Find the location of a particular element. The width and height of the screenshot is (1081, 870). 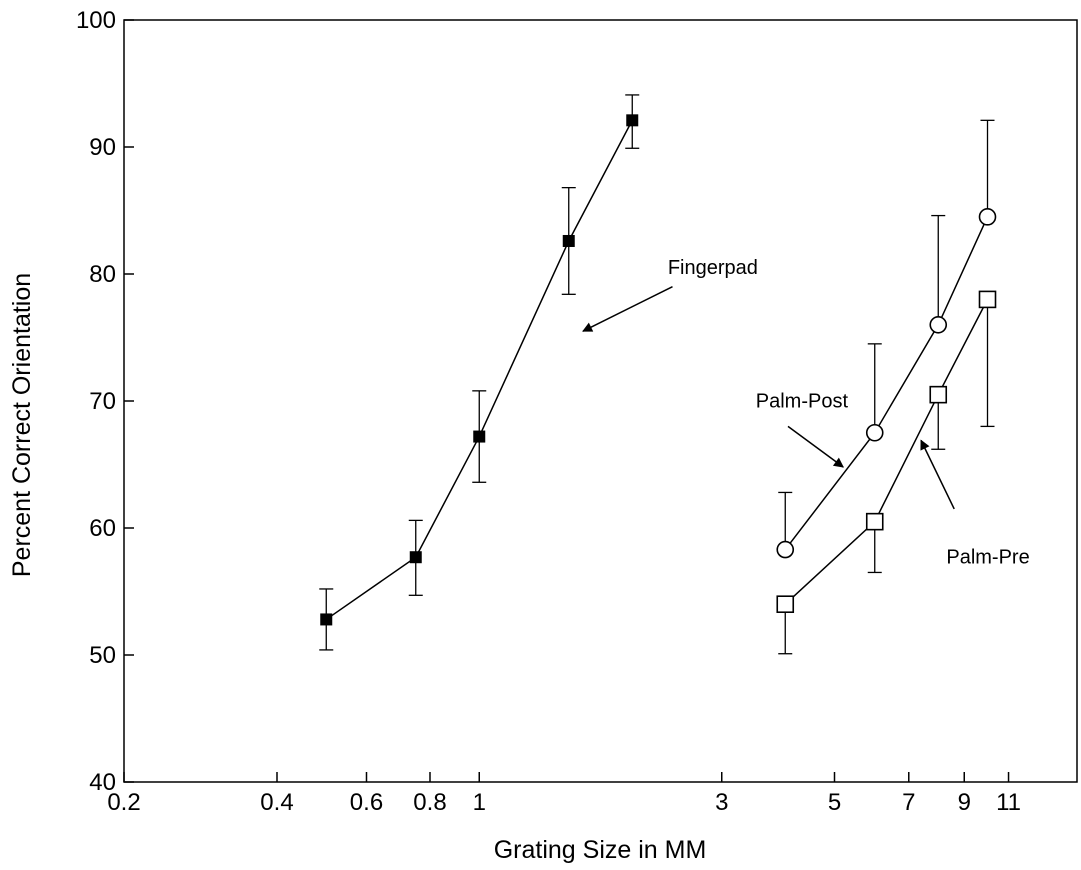

y-axis-title: Percent Correct Orientation is located at coordinates (22, 425).